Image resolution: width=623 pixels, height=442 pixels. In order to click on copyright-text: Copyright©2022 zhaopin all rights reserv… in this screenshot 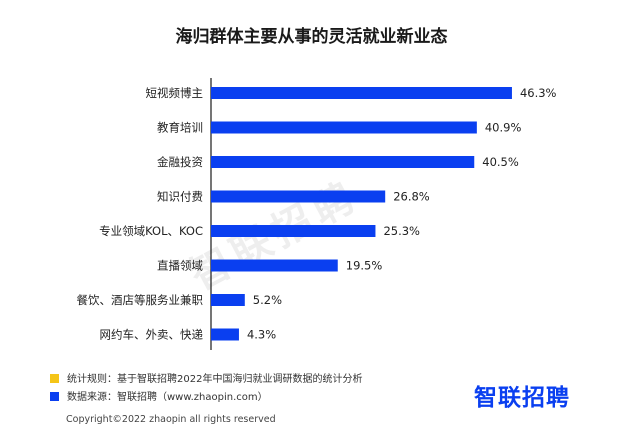, I will do `click(171, 419)`.